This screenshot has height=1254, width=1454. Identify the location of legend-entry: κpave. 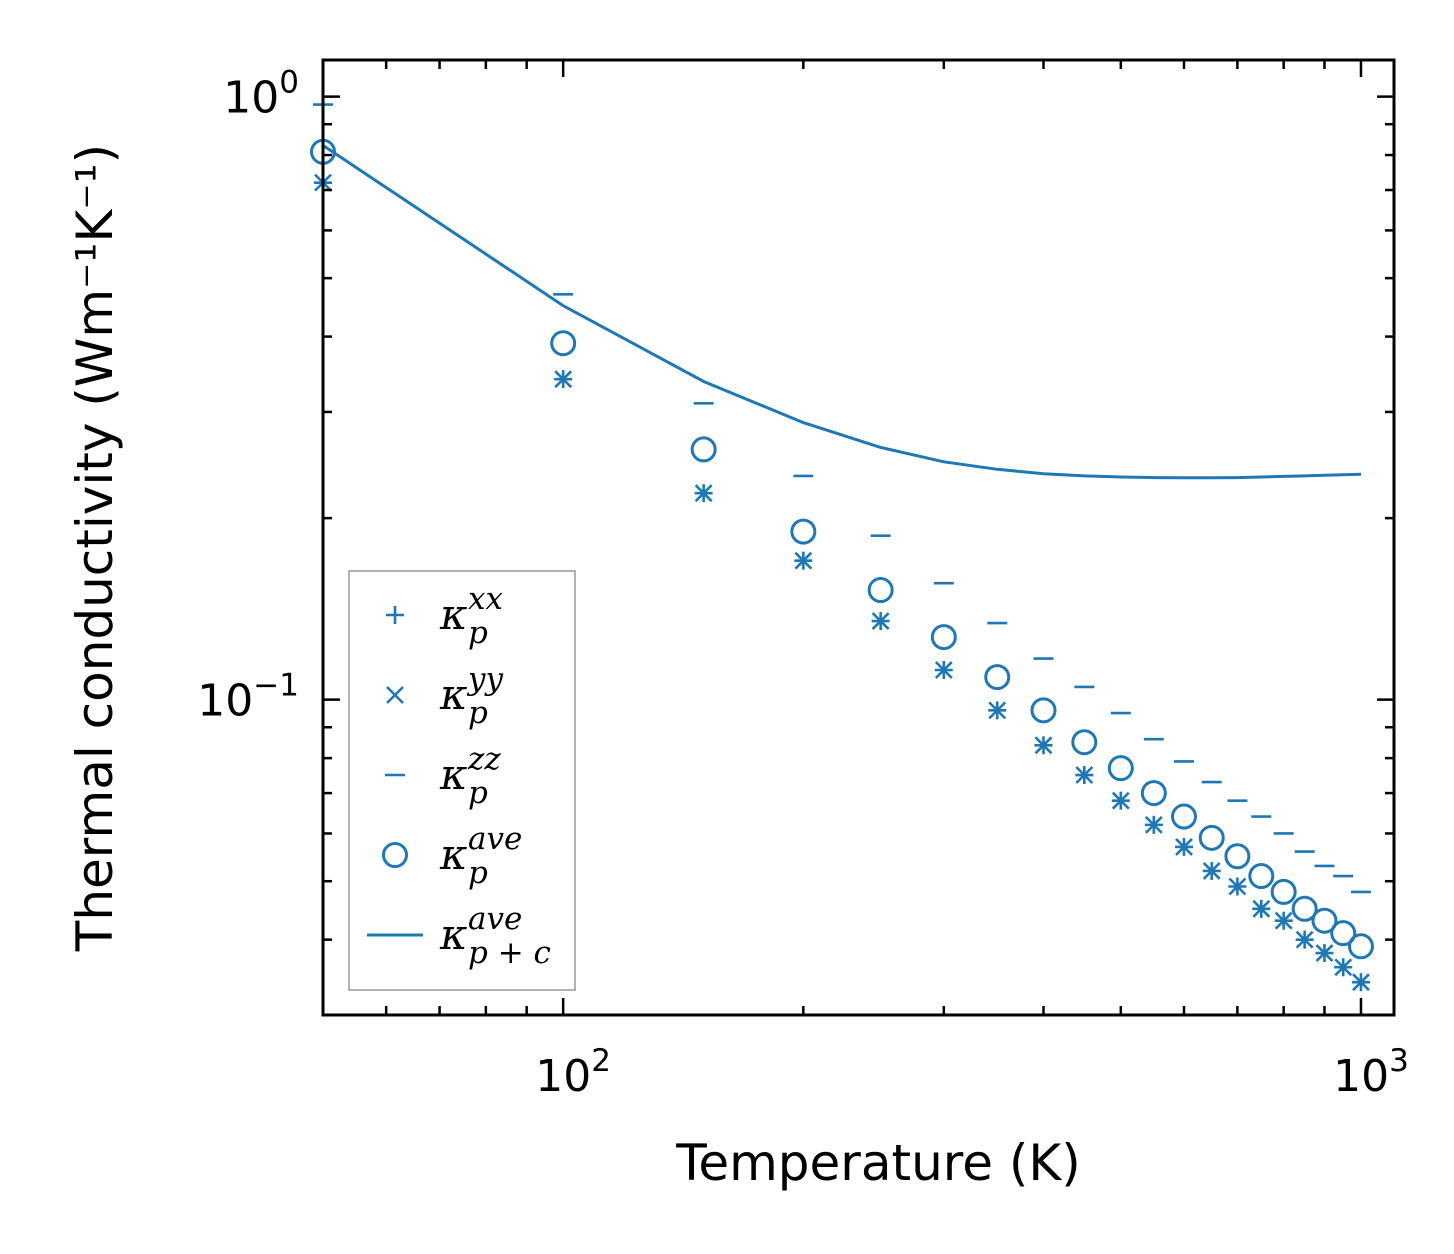
(452, 856).